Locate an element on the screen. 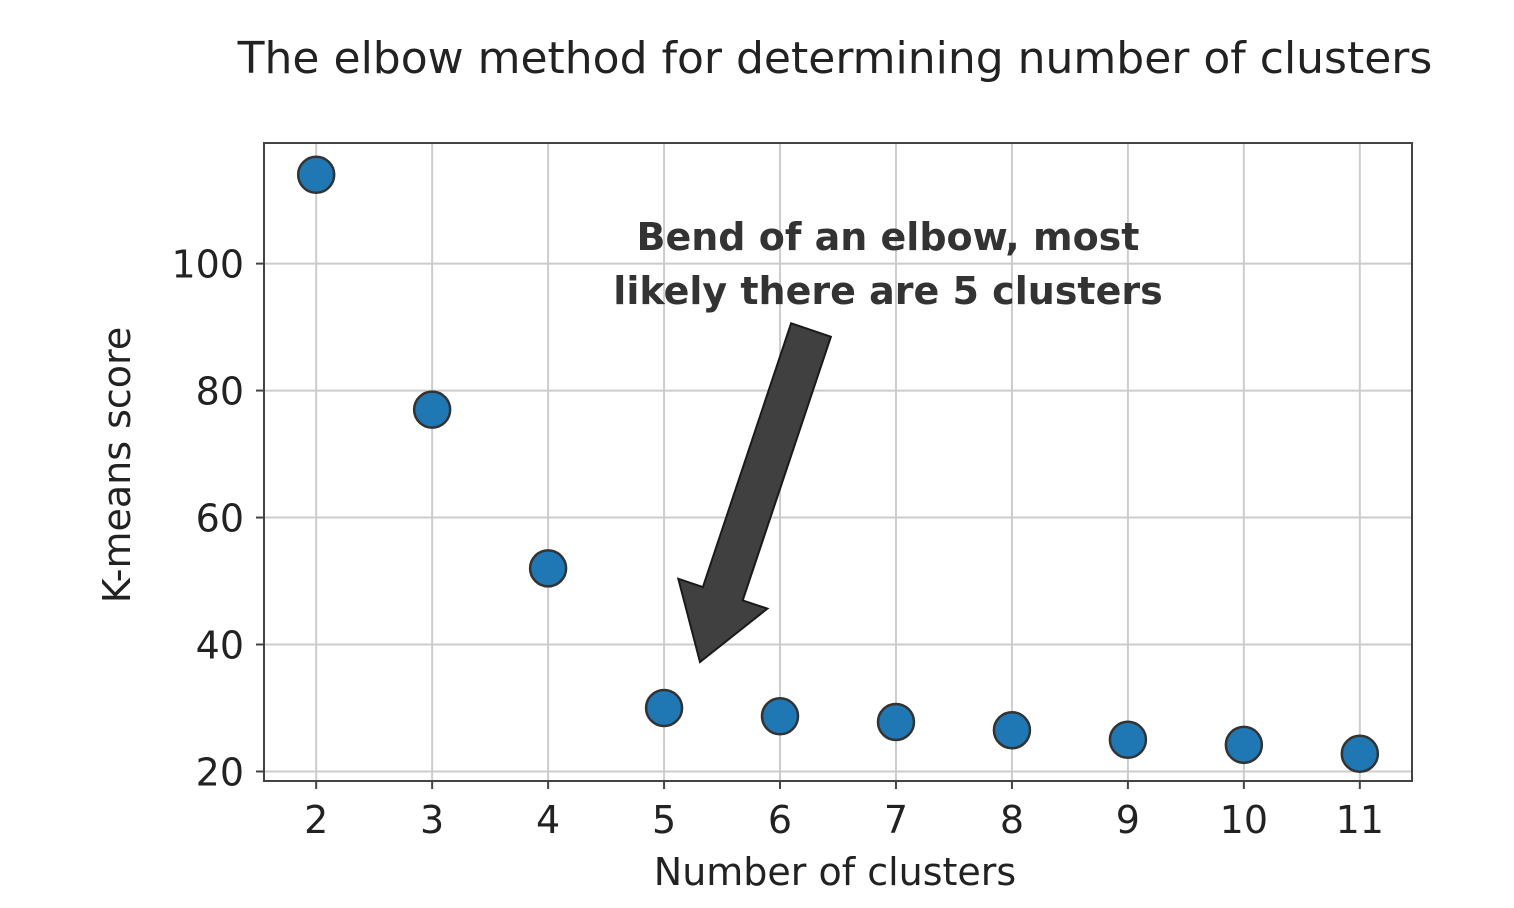 The image size is (1514, 908). y-axis-label: K-means score is located at coordinates (117, 465).